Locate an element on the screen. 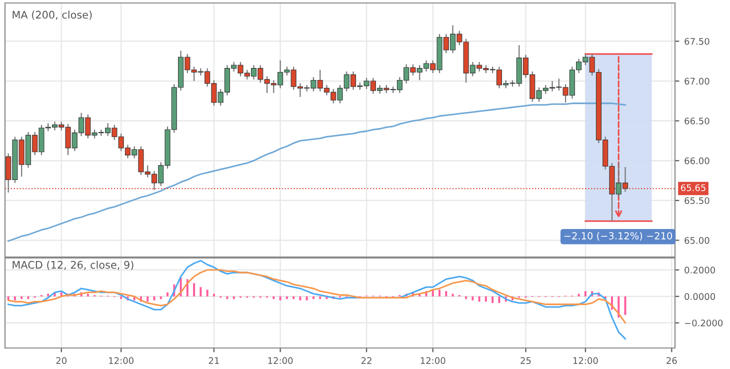 Image resolution: width=730 pixels, height=369 pixels. x-tick-label: 26 is located at coordinates (671, 360).